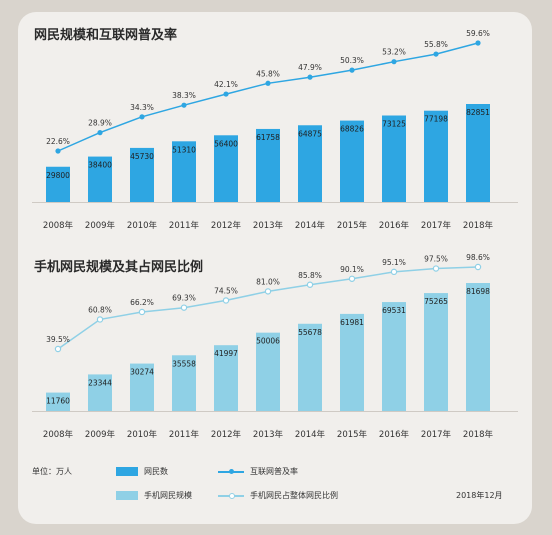 The width and height of the screenshot is (552, 535). What do you see at coordinates (100, 123) in the screenshot?
I see `line-value-label: 28.9%` at bounding box center [100, 123].